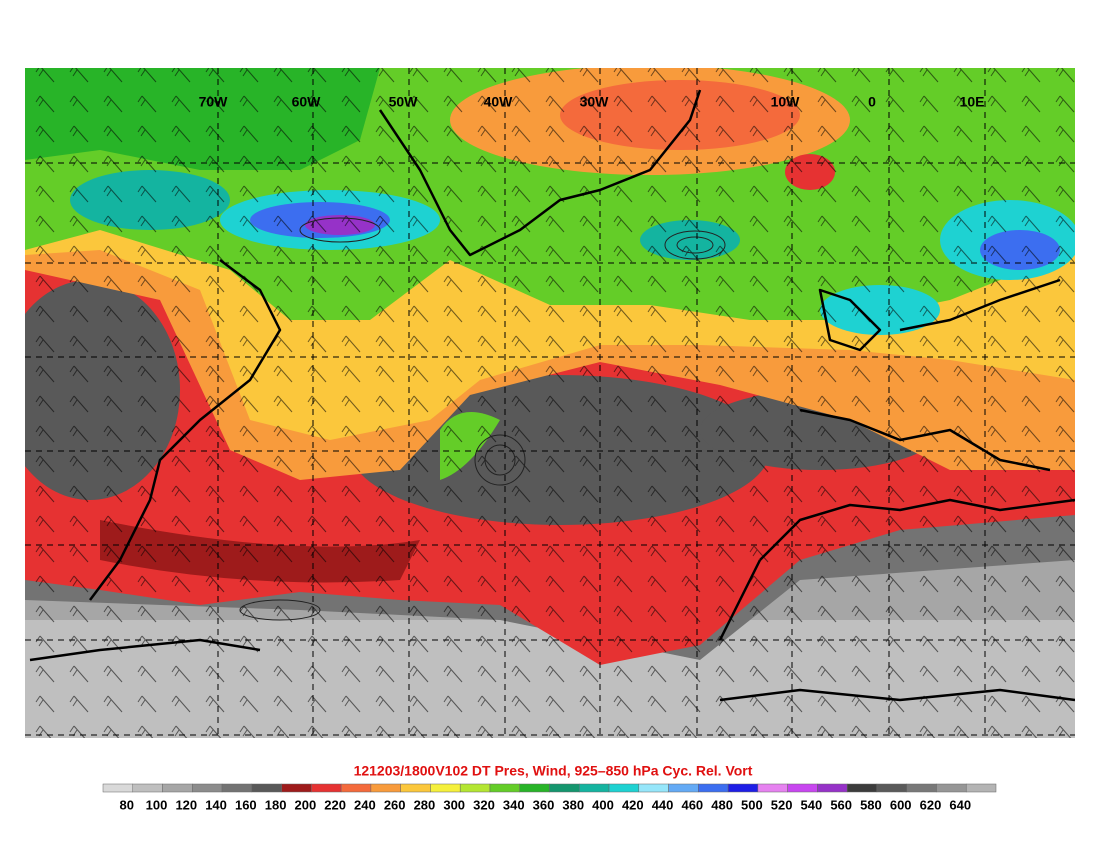 This screenshot has height=850, width=1100. I want to click on colorbar-label: 200, so click(306, 804).